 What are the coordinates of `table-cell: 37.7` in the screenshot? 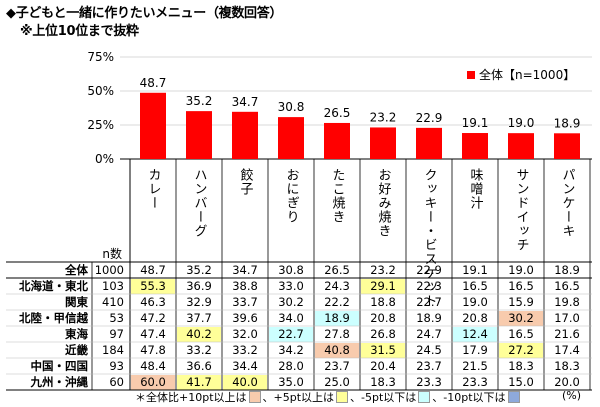 It's located at (199, 318).